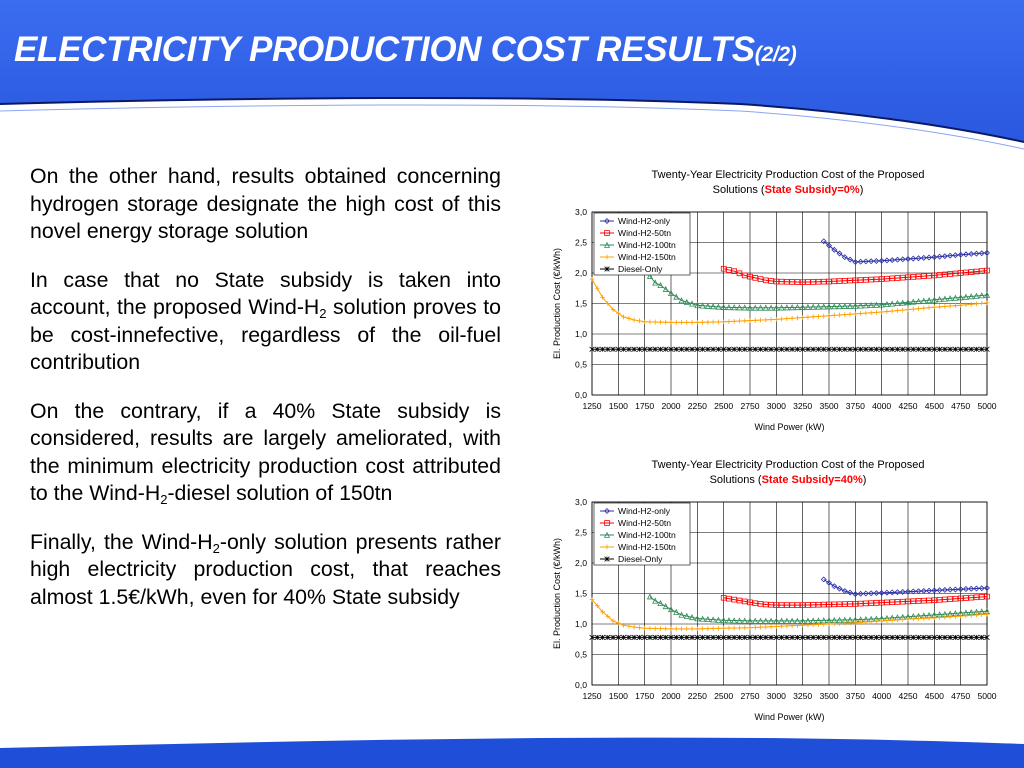 This screenshot has width=1024, height=768. I want to click on slide-title: ELECTRICITY PRODUCTION COST RESULTS(2/2), so click(405, 50).